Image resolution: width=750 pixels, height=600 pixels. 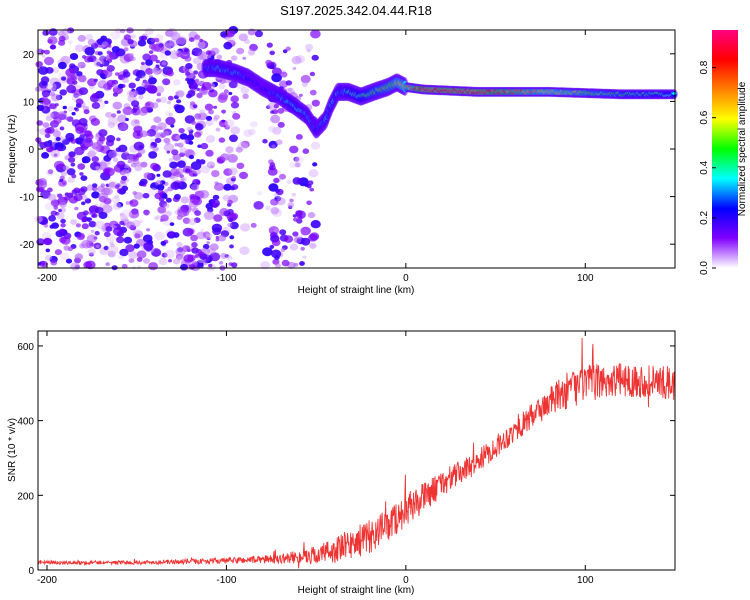 What do you see at coordinates (707, 167) in the screenshot?
I see `colorbar-ticks: 0.0 0.2 0.4 0.6 0.8` at bounding box center [707, 167].